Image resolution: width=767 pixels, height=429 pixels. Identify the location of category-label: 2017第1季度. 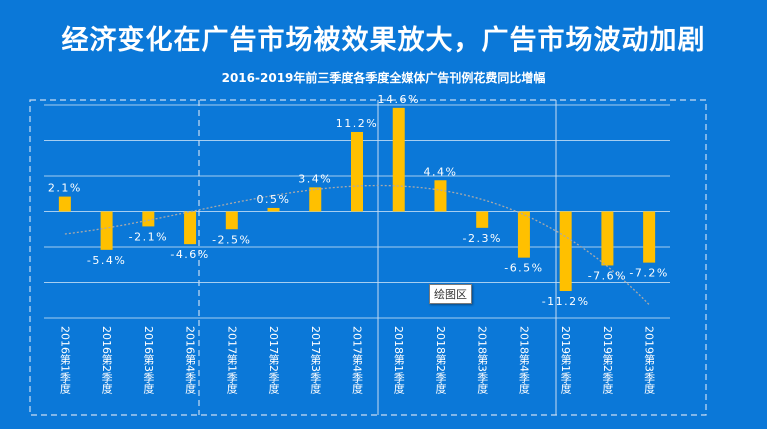
(231, 360).